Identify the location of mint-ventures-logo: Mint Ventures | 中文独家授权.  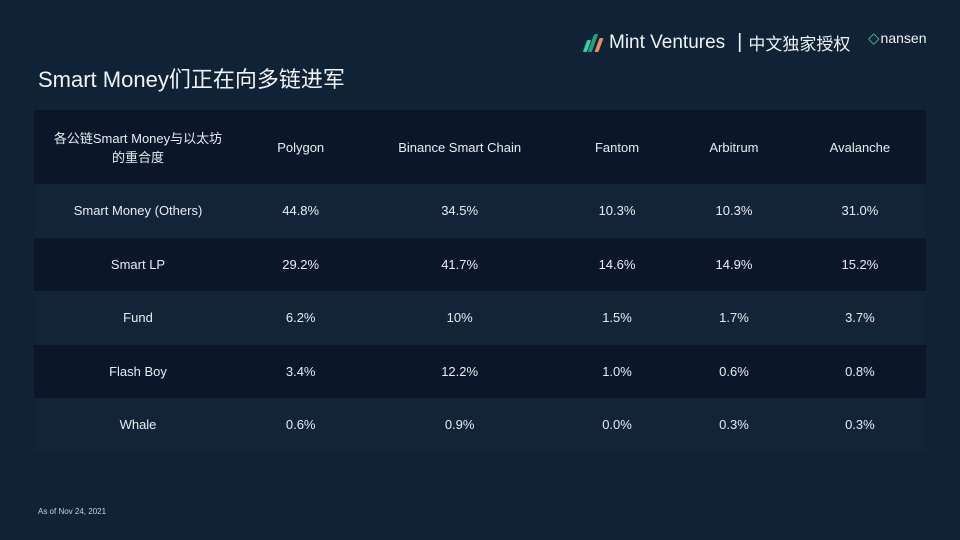
(716, 42).